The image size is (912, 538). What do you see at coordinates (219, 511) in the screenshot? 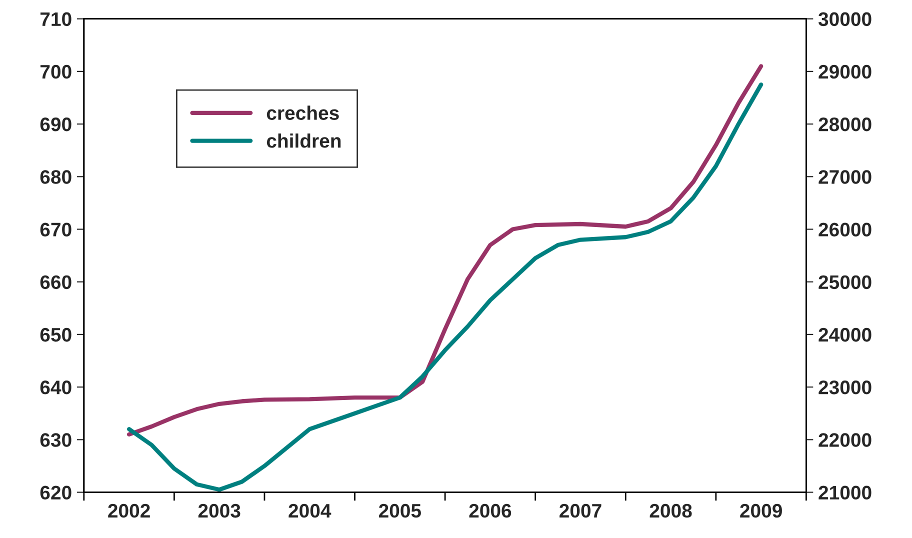
I see `x-tick-label: 2003` at bounding box center [219, 511].